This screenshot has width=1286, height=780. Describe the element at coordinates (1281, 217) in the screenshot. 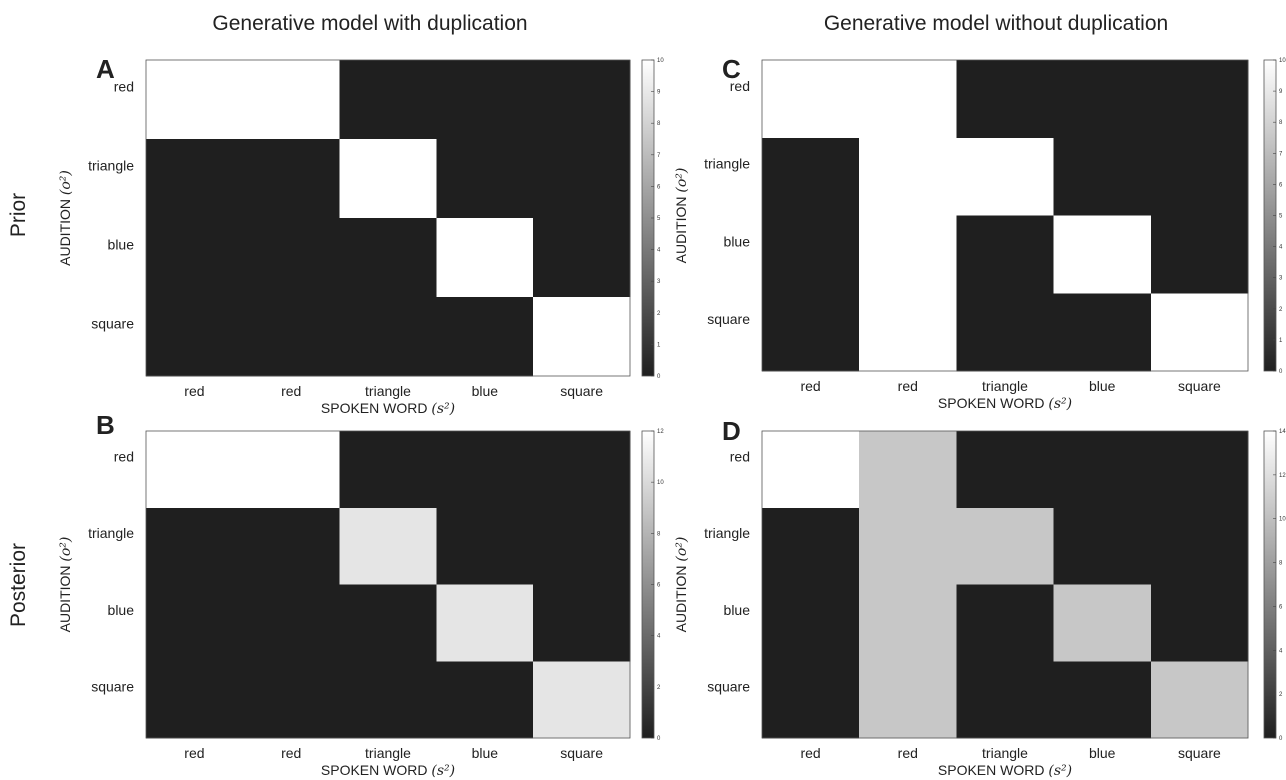

I see `colorbar-tick-label: 5` at that location.